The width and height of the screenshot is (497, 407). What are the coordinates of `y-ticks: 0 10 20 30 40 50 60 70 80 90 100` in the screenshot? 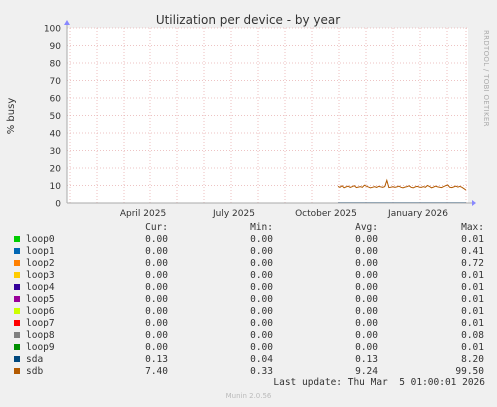 It's located at (52, 117).